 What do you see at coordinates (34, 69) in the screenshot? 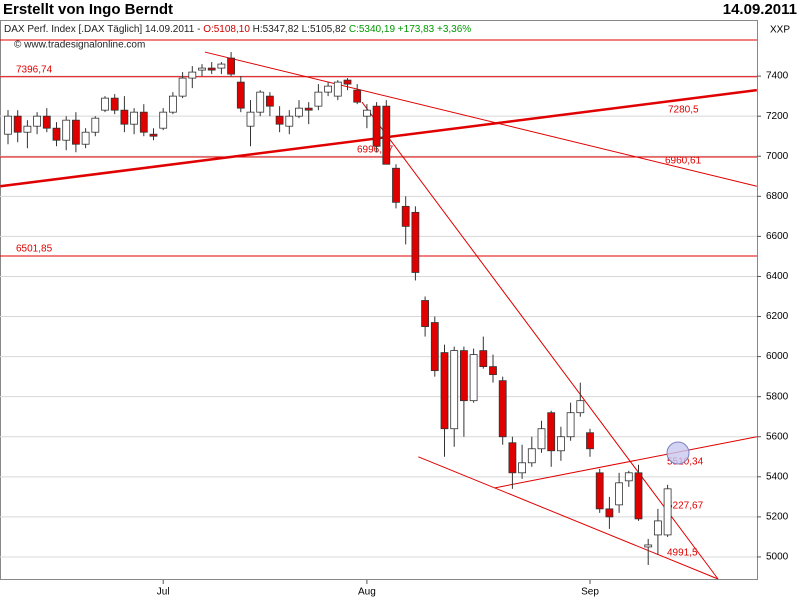
I see `level-label: 7396,74` at bounding box center [34, 69].